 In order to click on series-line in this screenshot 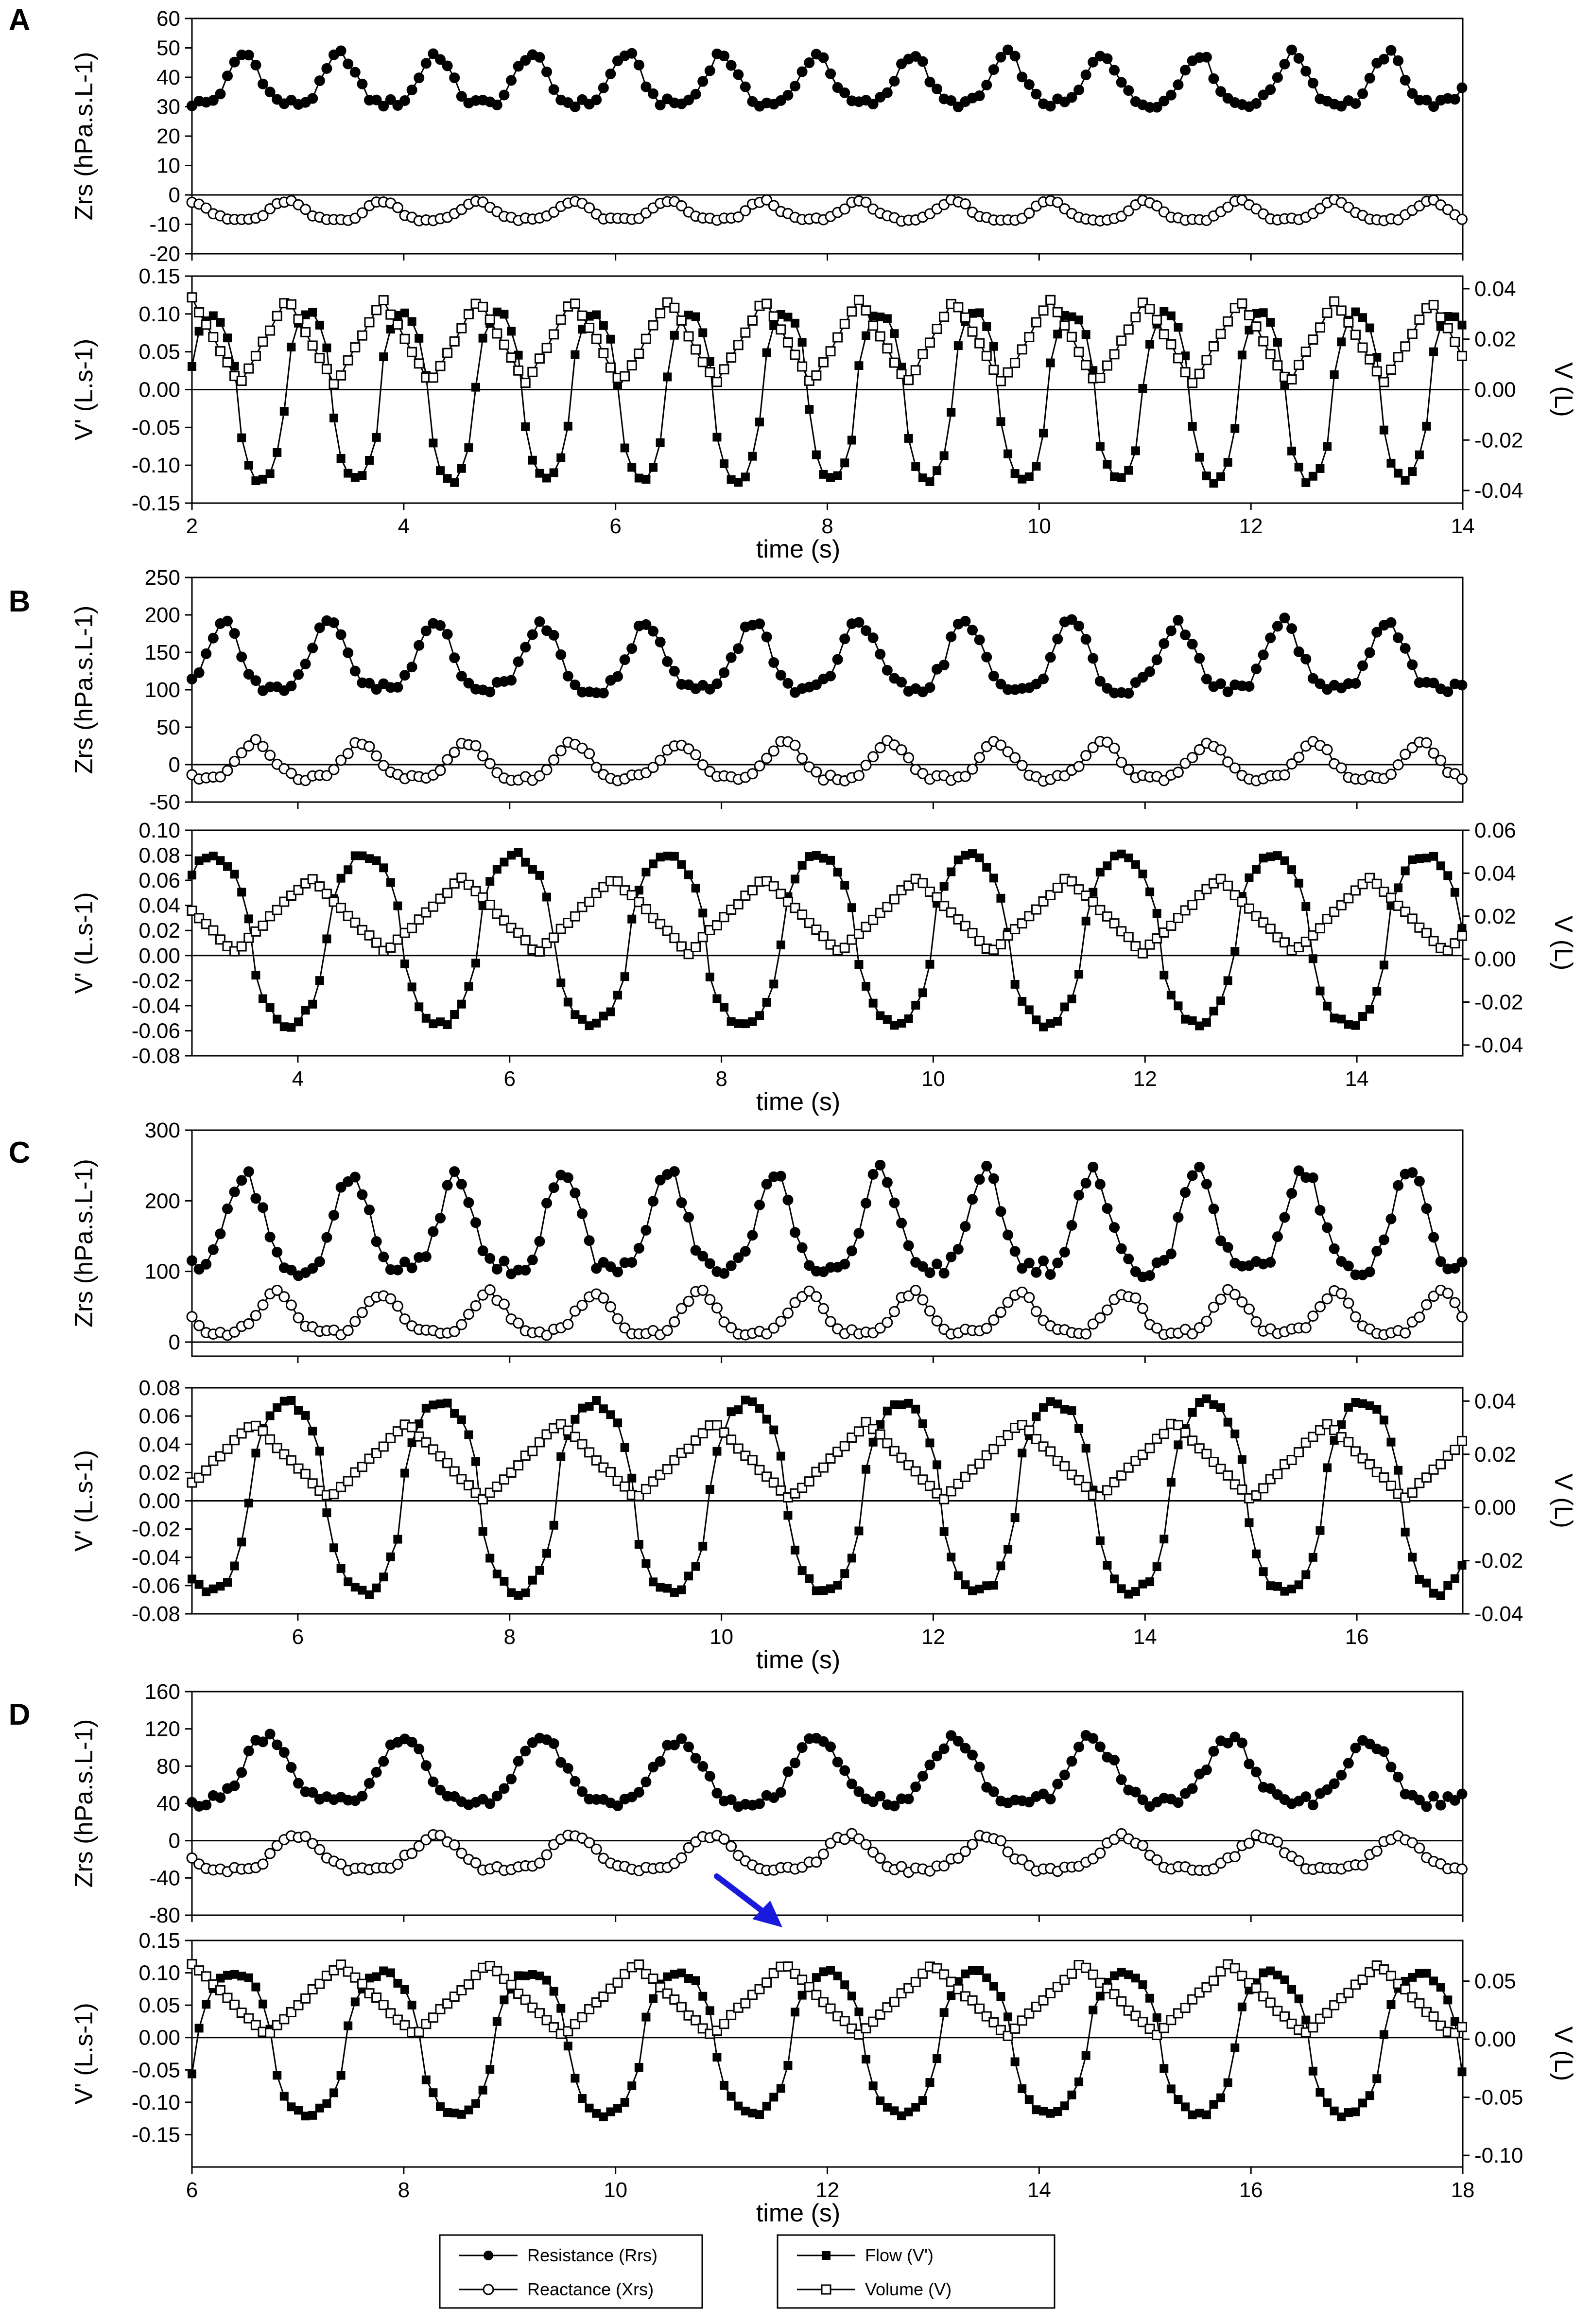, I will do `click(827, 1497)`.